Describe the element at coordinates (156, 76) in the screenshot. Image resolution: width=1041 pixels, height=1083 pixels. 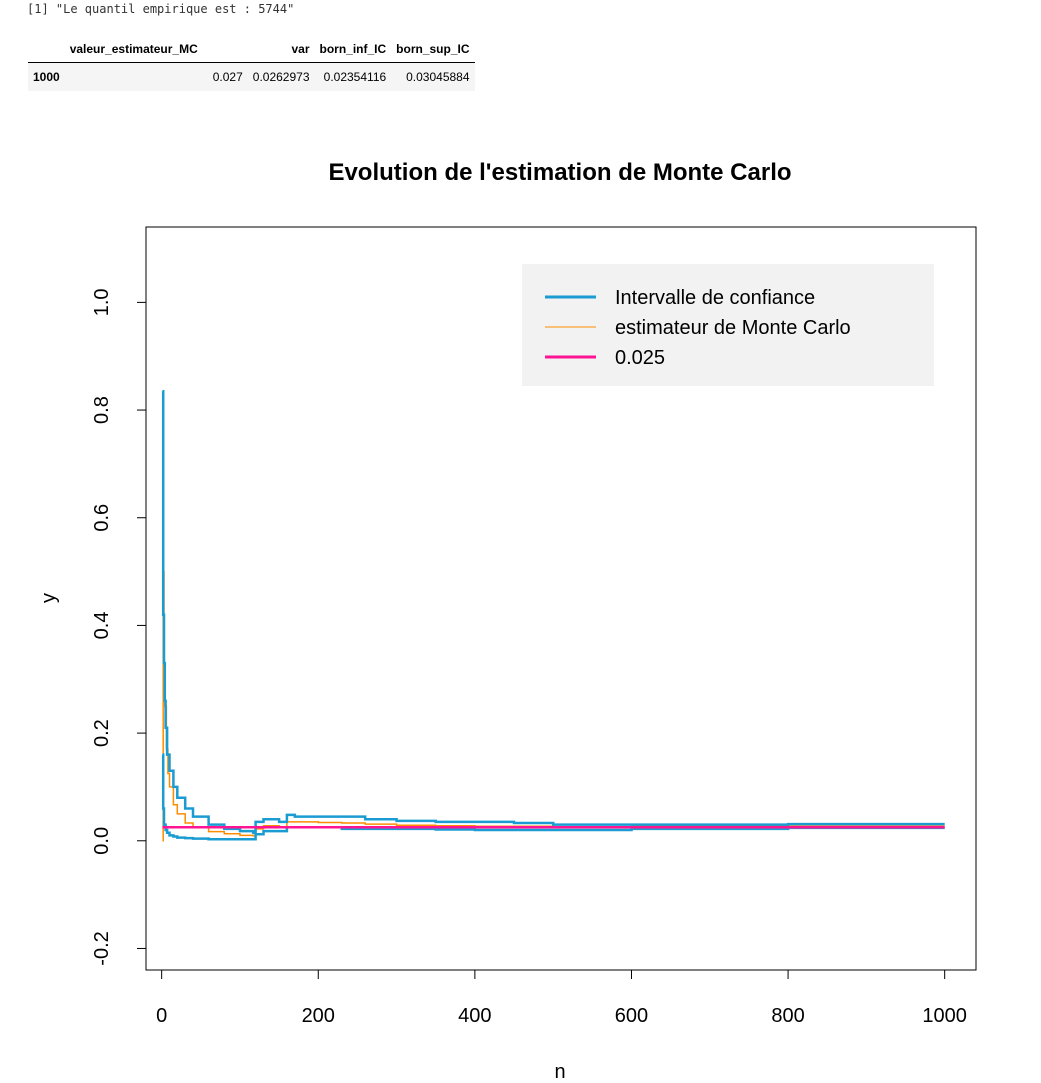
I see `cell-valeur-estimateur: 0.027` at that location.